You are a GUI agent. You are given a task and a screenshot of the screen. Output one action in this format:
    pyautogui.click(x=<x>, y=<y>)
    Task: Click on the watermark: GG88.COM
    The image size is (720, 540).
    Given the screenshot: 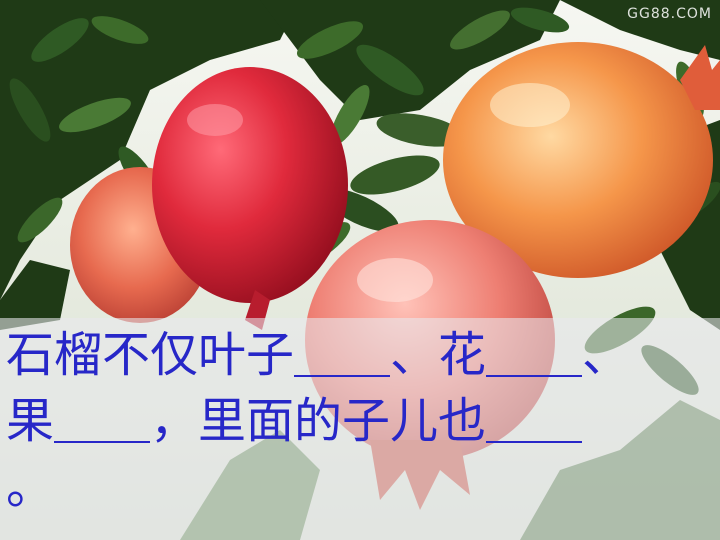 What is the action you would take?
    pyautogui.click(x=669, y=14)
    